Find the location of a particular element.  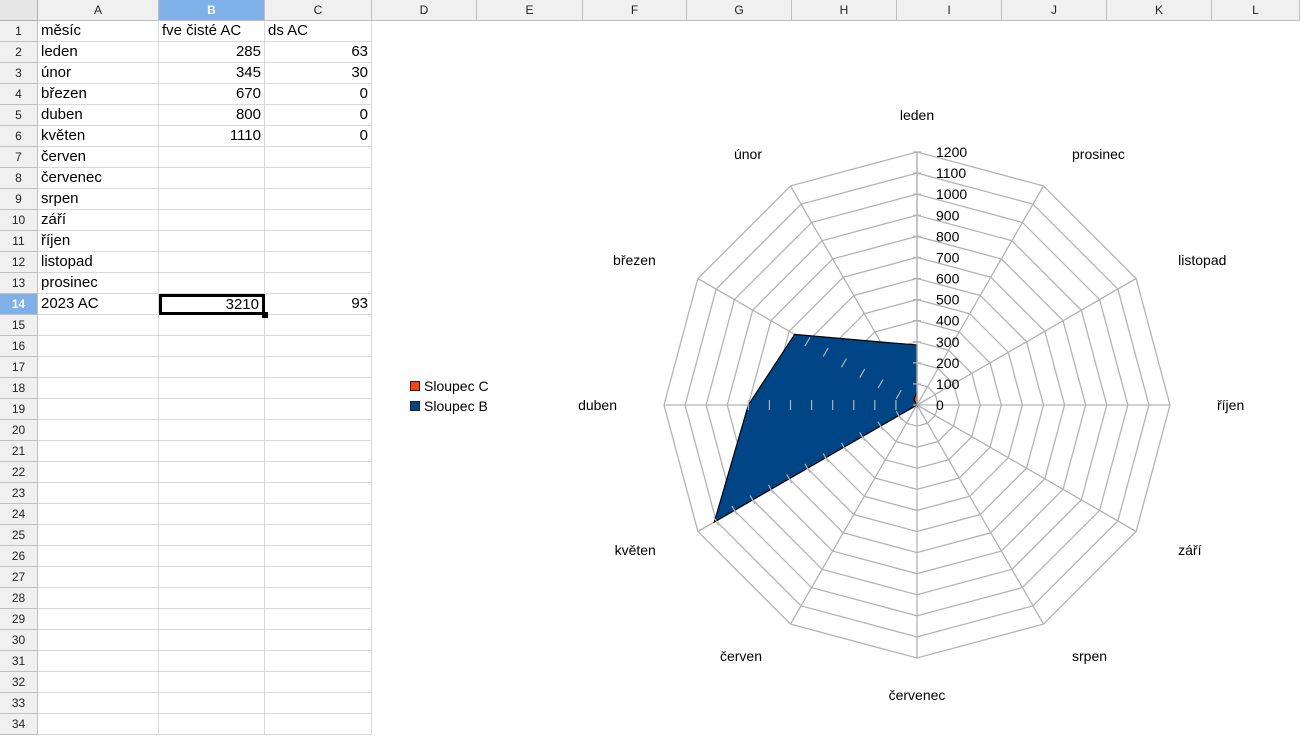

cell-b4: 670 is located at coordinates (212, 94).